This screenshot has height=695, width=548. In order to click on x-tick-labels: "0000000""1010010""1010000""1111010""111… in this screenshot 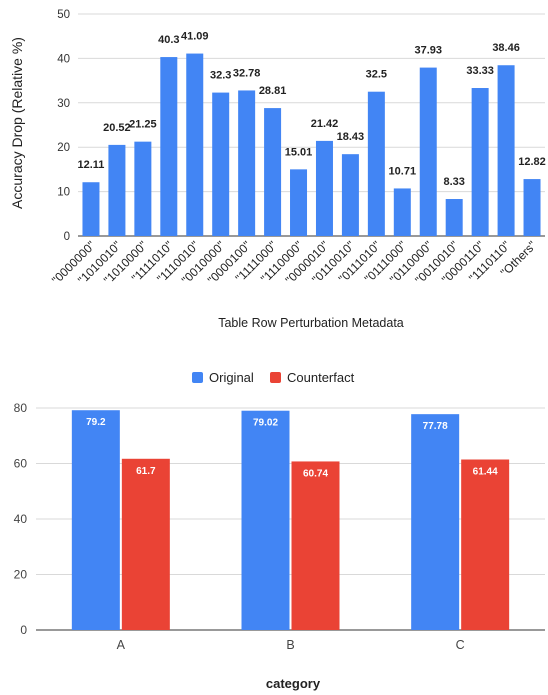, I will do `click(294, 262)`.